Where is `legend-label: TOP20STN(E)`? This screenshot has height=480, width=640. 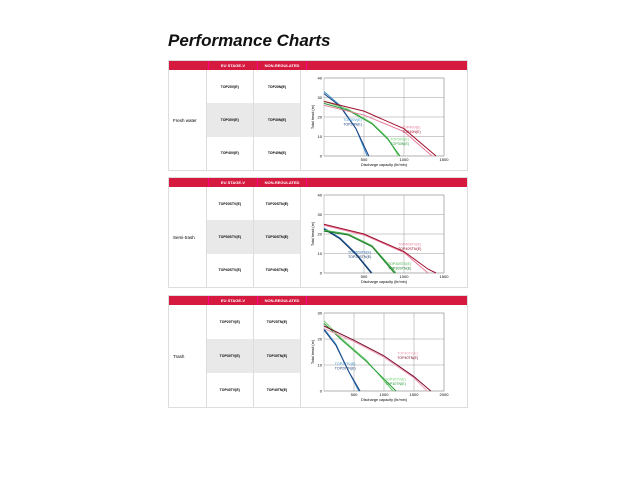
legend-label: TOP20STN(E) is located at coordinates (359, 257).